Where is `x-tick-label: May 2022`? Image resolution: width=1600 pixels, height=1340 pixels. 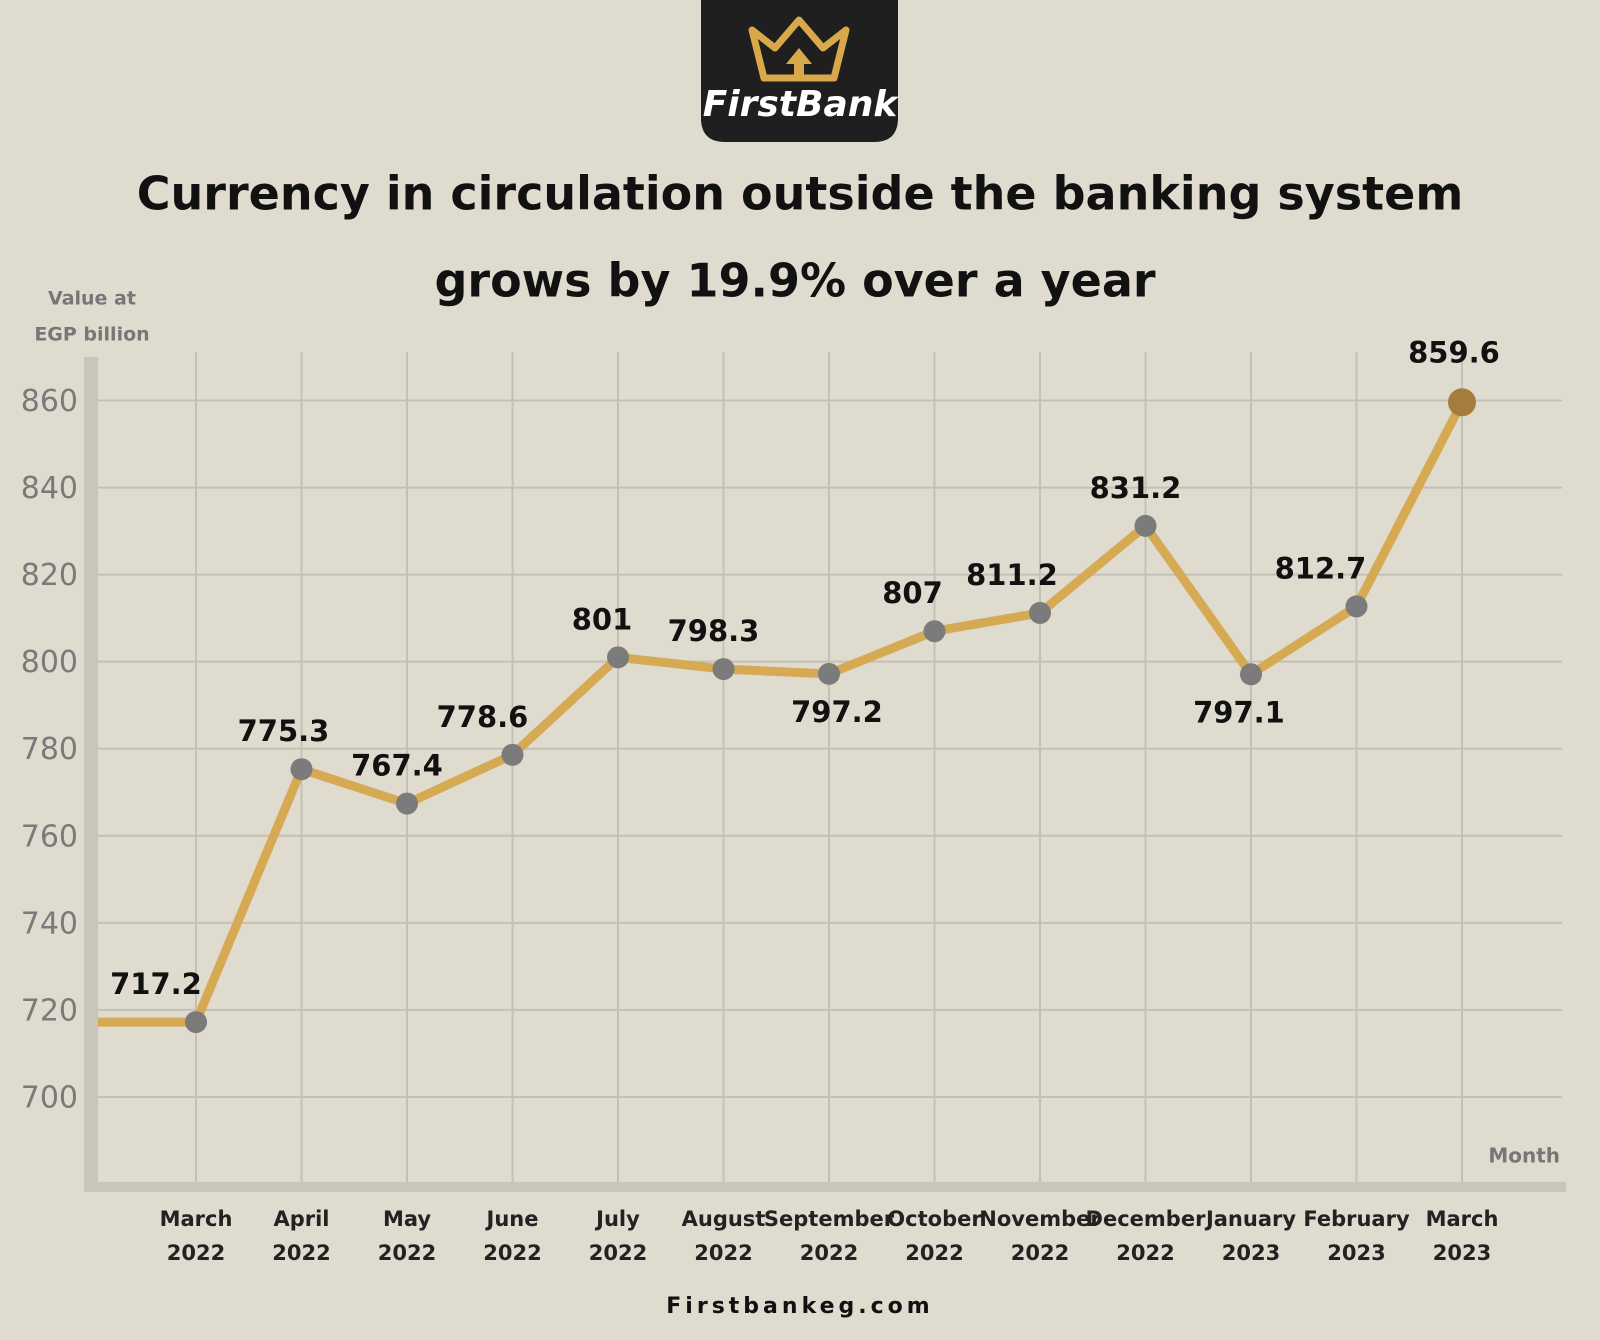
x-tick-label: May 2022 is located at coordinates (407, 1236).